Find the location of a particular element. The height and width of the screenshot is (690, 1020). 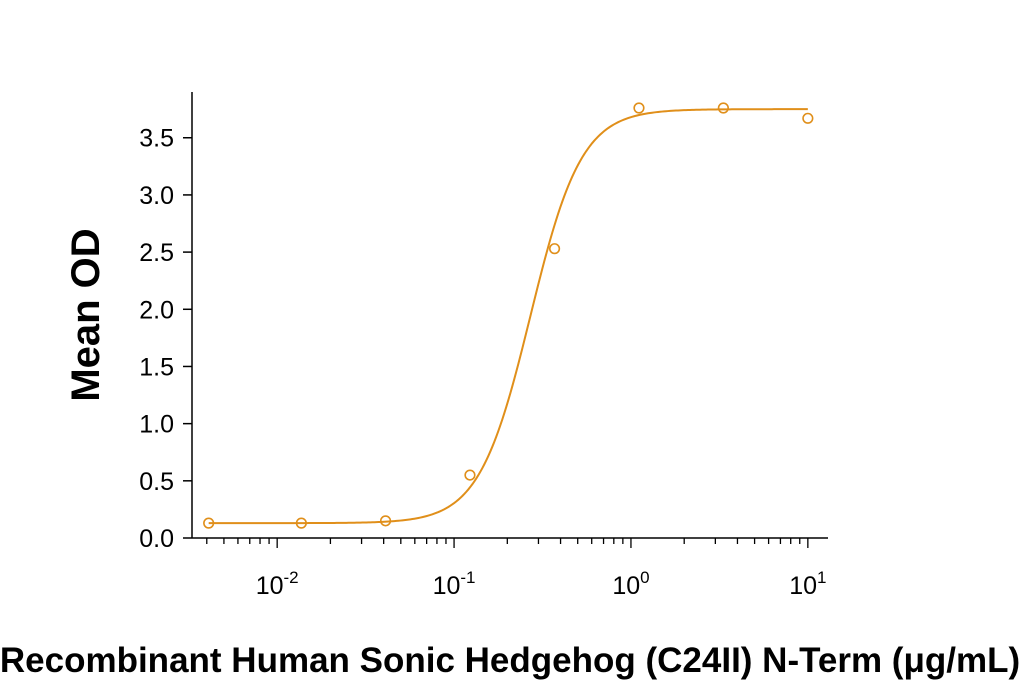

y-tick-label: 1.0 is located at coordinates (156, 425).